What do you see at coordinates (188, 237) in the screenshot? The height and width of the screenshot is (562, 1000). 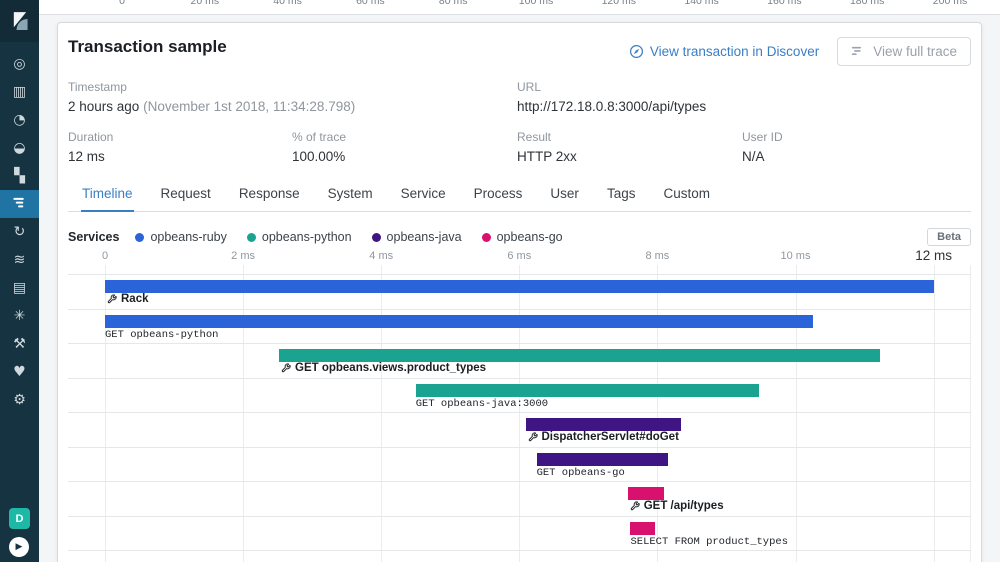 I see `legend-label: opbeans-ruby` at bounding box center [188, 237].